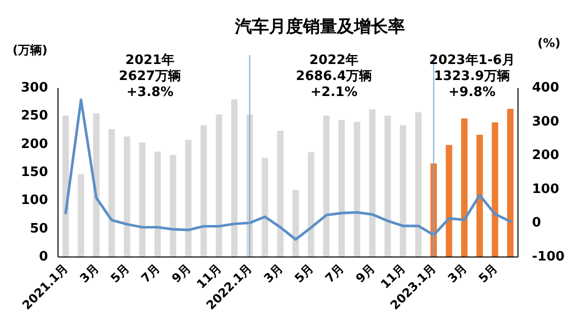 This screenshot has width=579, height=335. Describe the element at coordinates (34, 172) in the screenshot. I see `y-tick-label: 150` at that location.